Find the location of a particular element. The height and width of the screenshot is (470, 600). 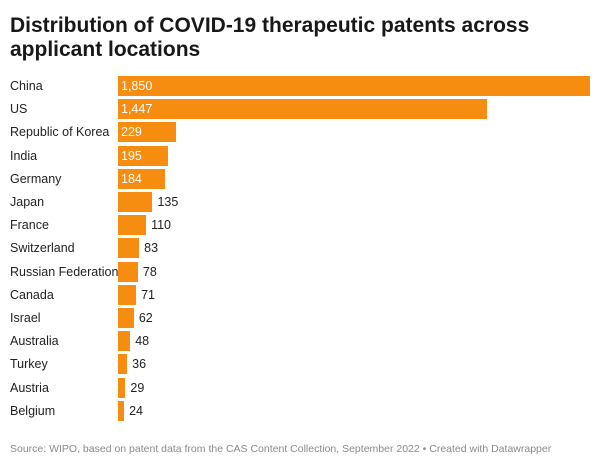

bar-value-label: 62 is located at coordinates (145, 318).